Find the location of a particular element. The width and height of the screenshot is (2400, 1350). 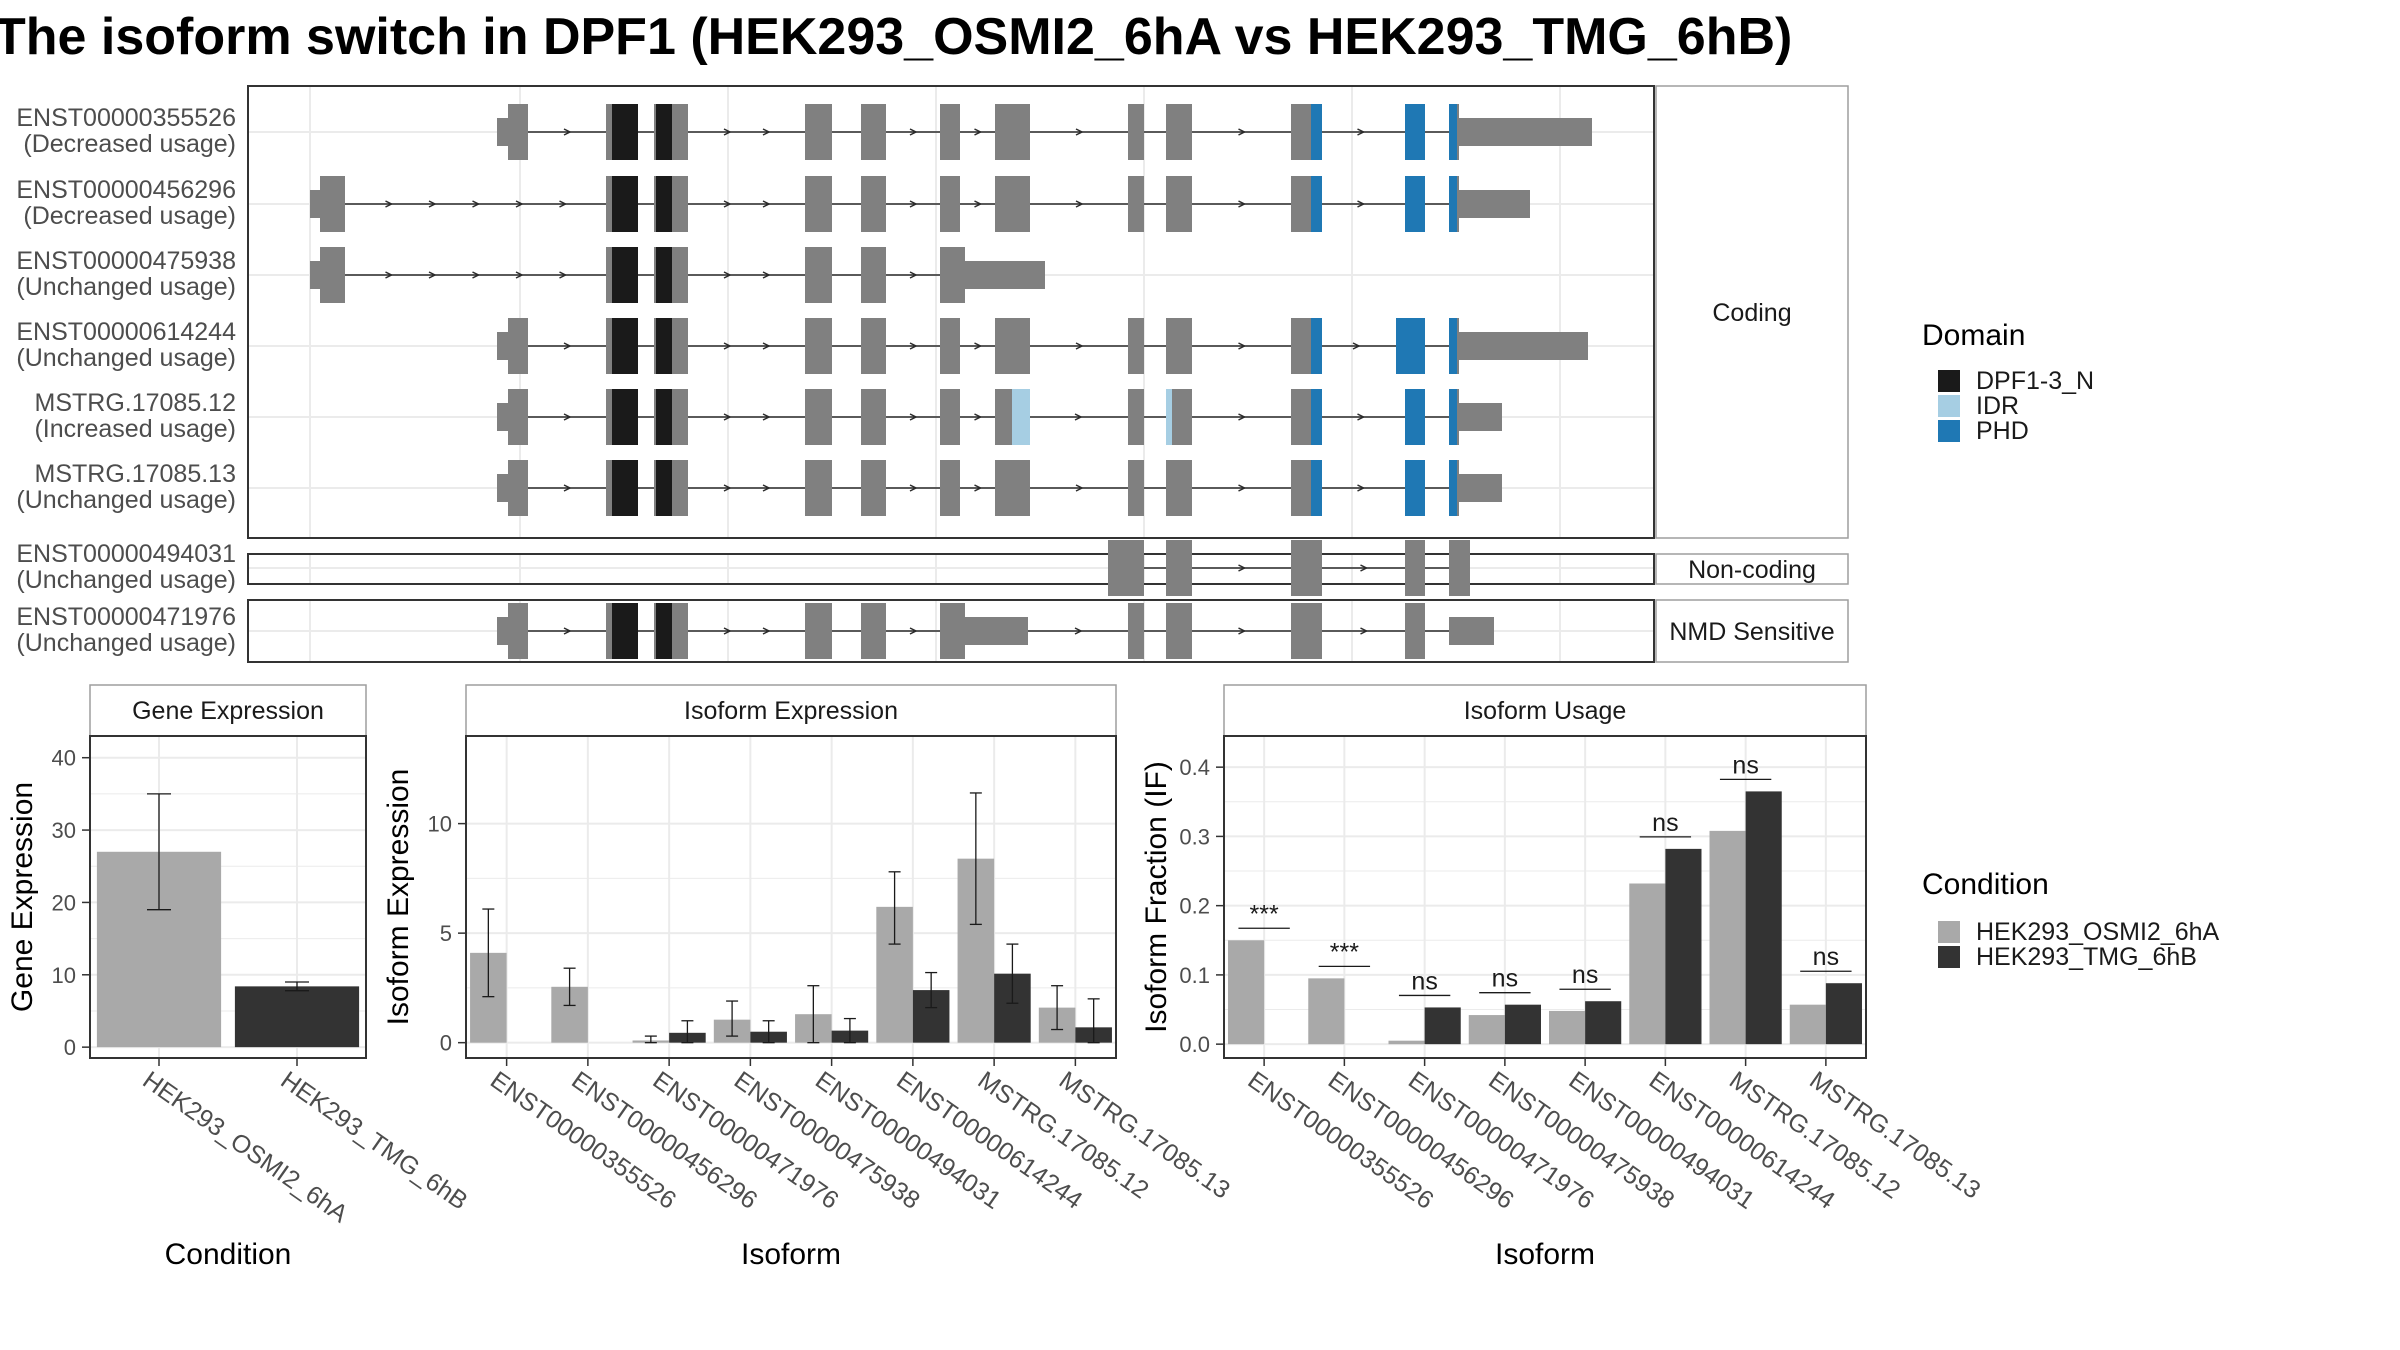

isoform-usage-label: (Decreased usage) is located at coordinates (129, 144).